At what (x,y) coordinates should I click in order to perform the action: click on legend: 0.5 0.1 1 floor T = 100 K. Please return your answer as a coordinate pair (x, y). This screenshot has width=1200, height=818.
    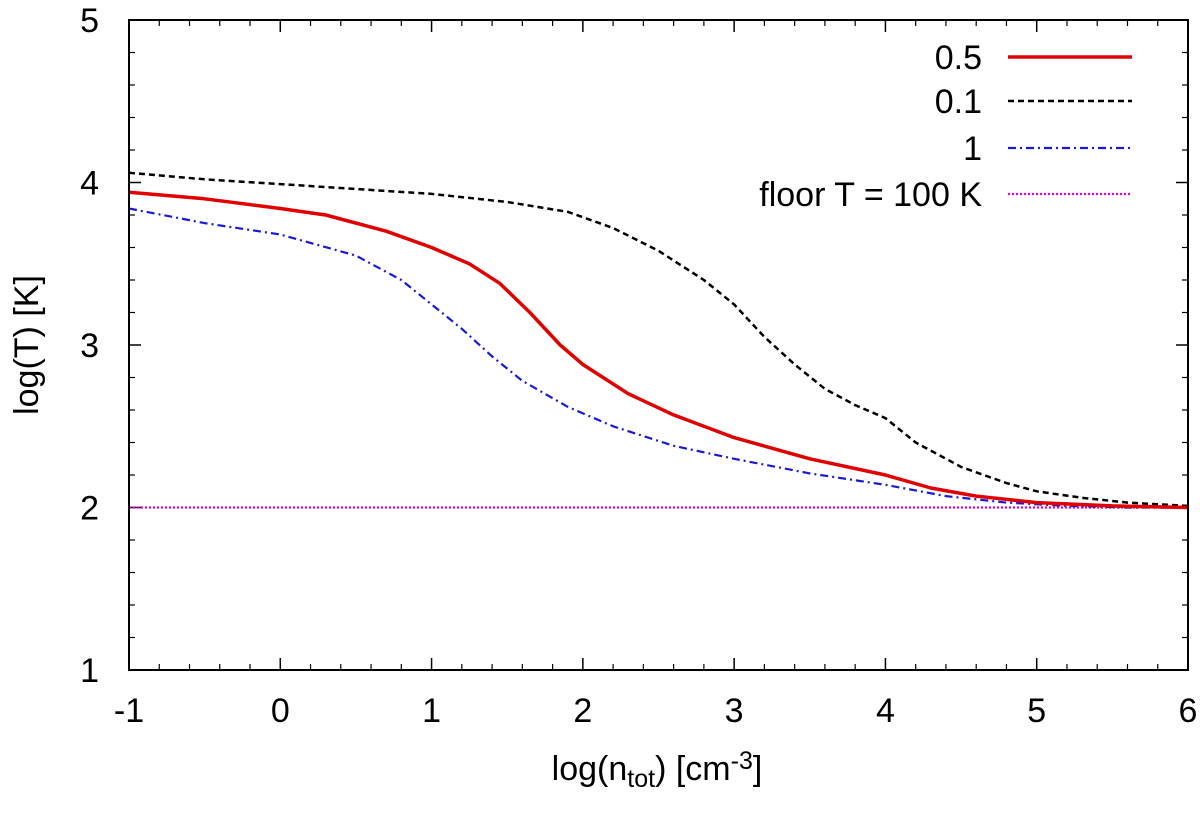
    Looking at the image, I should click on (945, 126).